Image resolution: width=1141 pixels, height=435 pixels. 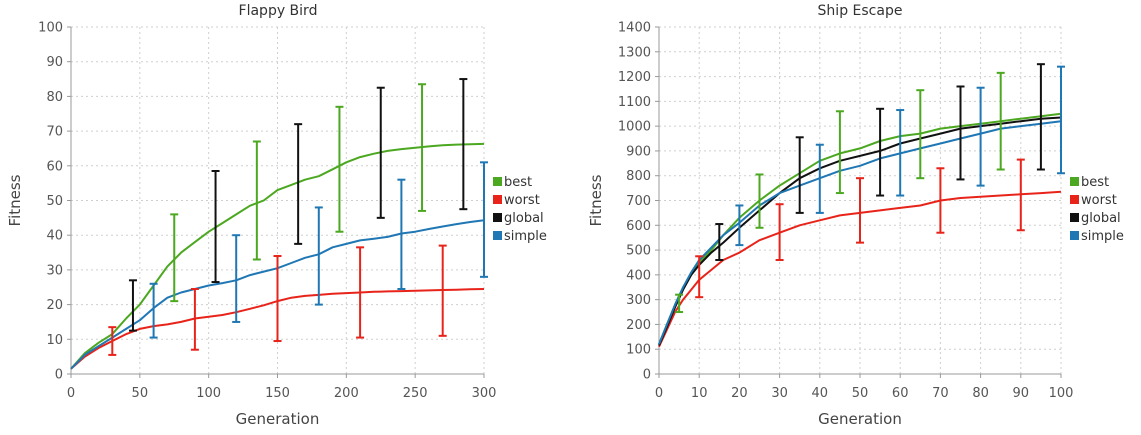 What do you see at coordinates (634, 127) in the screenshot?
I see `y-tick-label: 1000` at bounding box center [634, 127].